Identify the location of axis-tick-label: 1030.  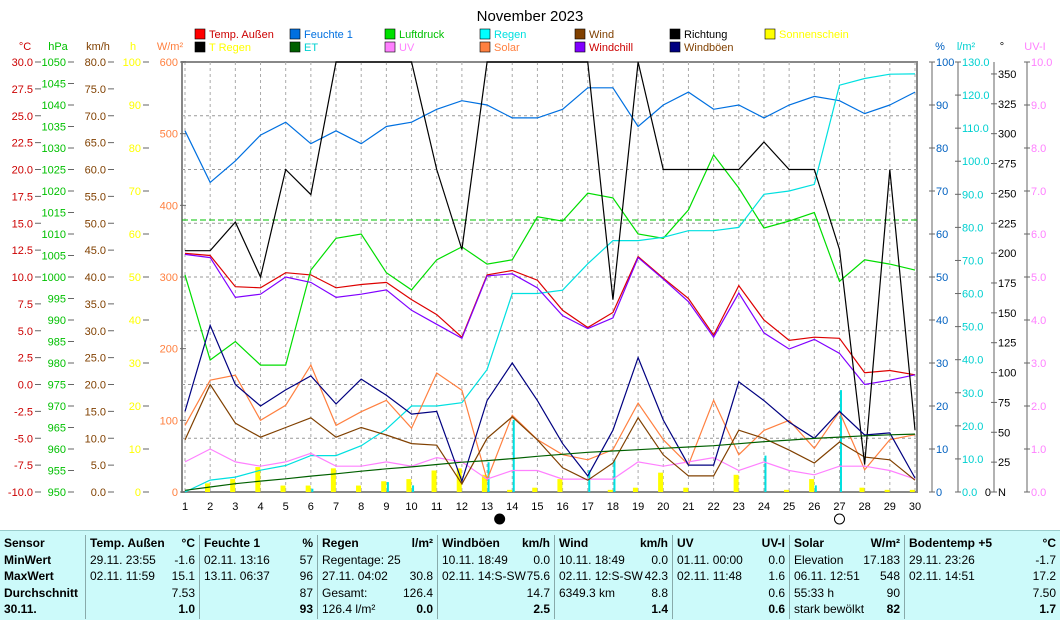
(54, 149).